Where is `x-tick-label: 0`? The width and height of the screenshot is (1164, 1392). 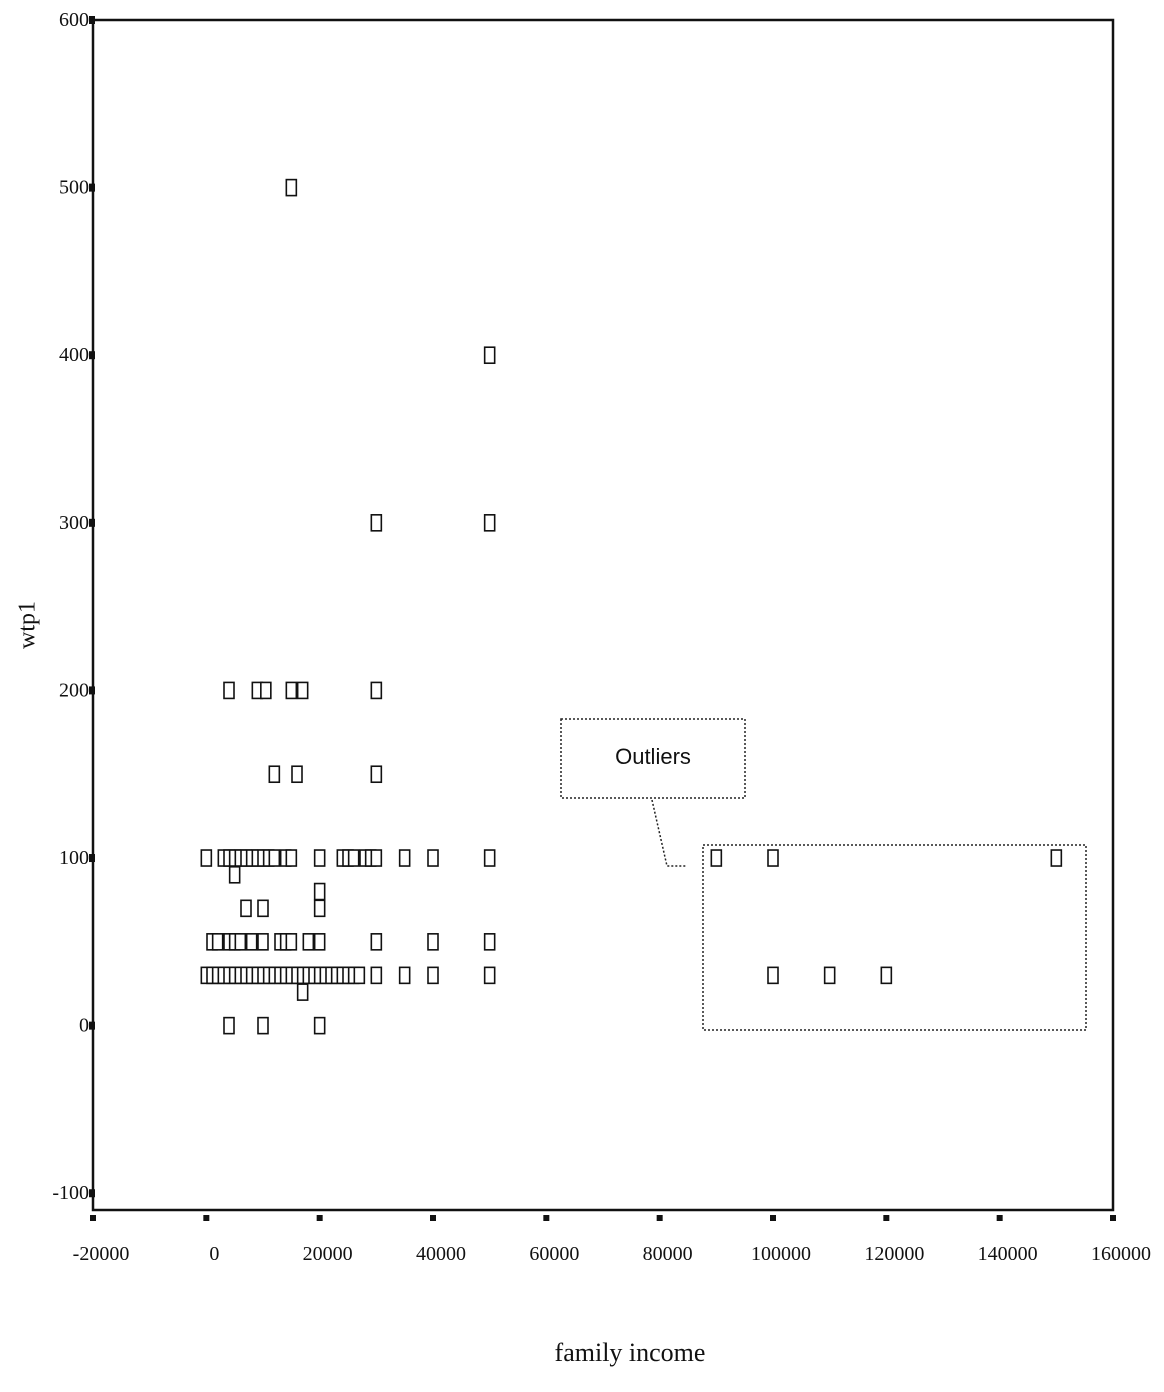
x-tick-label: 0 is located at coordinates (214, 1254).